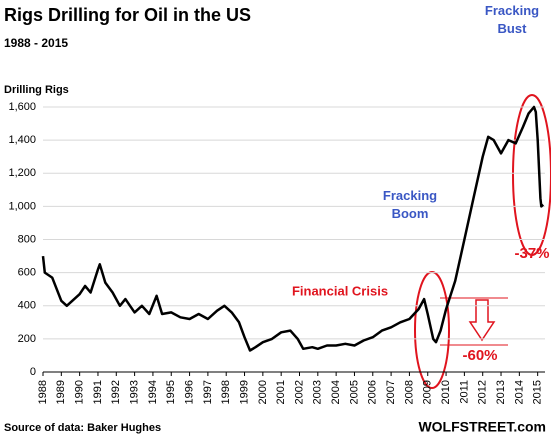 The image size is (551, 446). Describe the element at coordinates (244, 392) in the screenshot. I see `x-tick-label: 1999` at that location.